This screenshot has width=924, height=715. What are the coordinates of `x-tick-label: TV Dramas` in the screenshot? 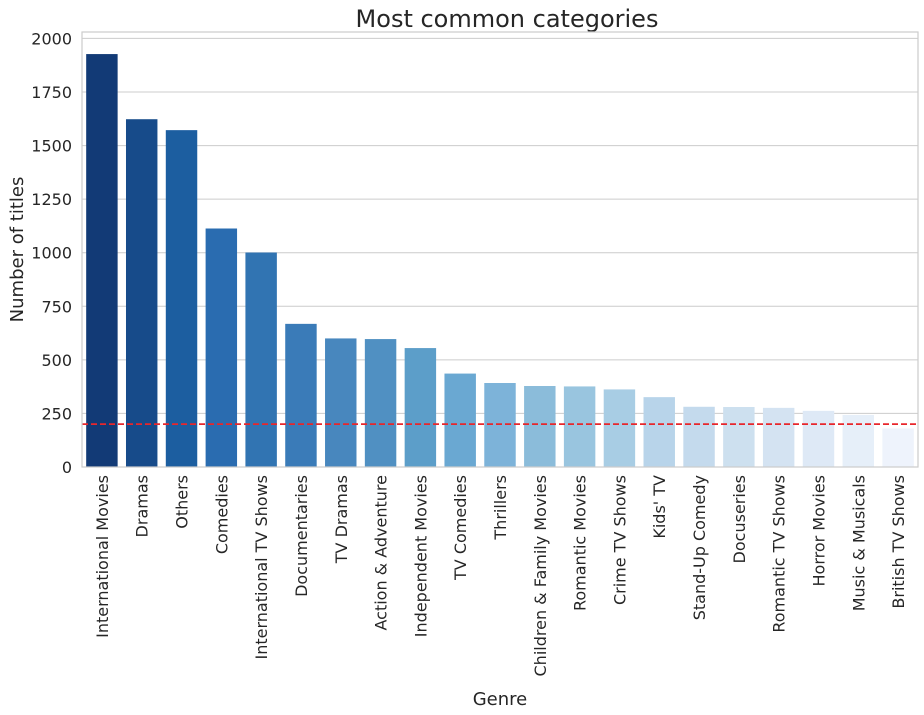 It's located at (341, 519).